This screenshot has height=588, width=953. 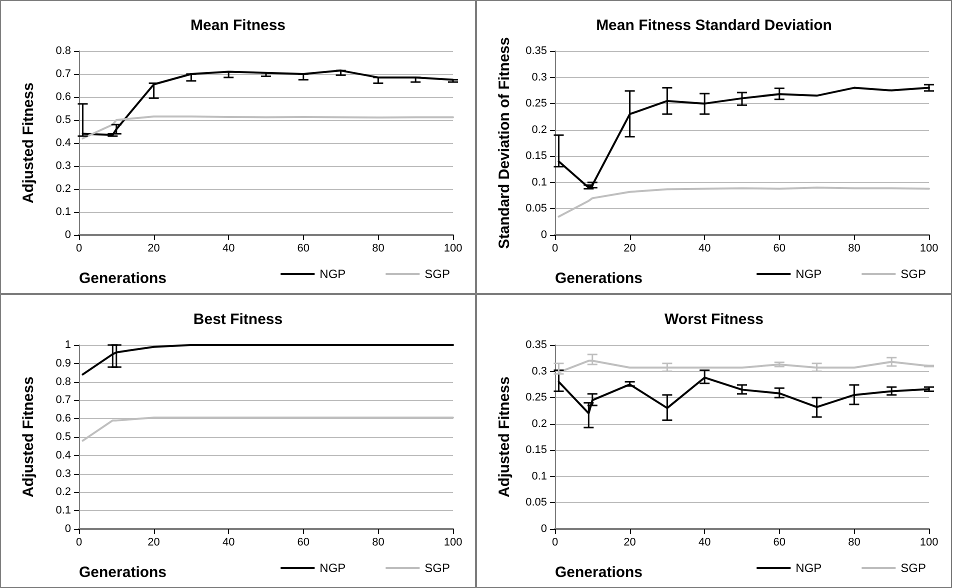 I want to click on chart-title: Best Fitness, so click(x=238, y=319).